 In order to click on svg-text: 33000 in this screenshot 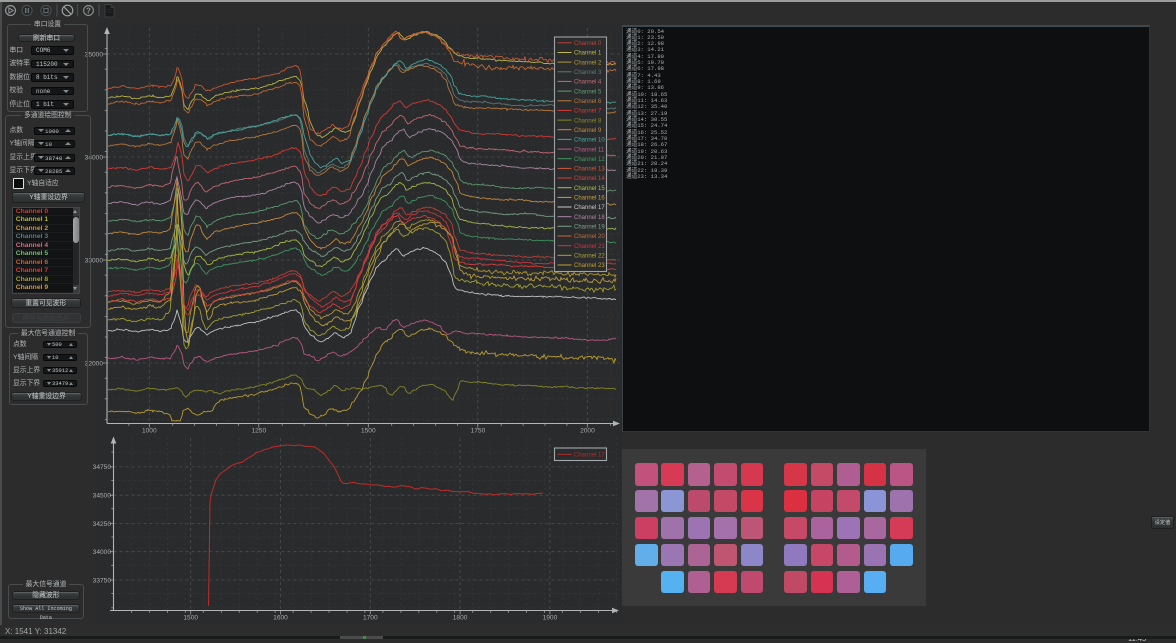, I will do `click(94, 260)`.